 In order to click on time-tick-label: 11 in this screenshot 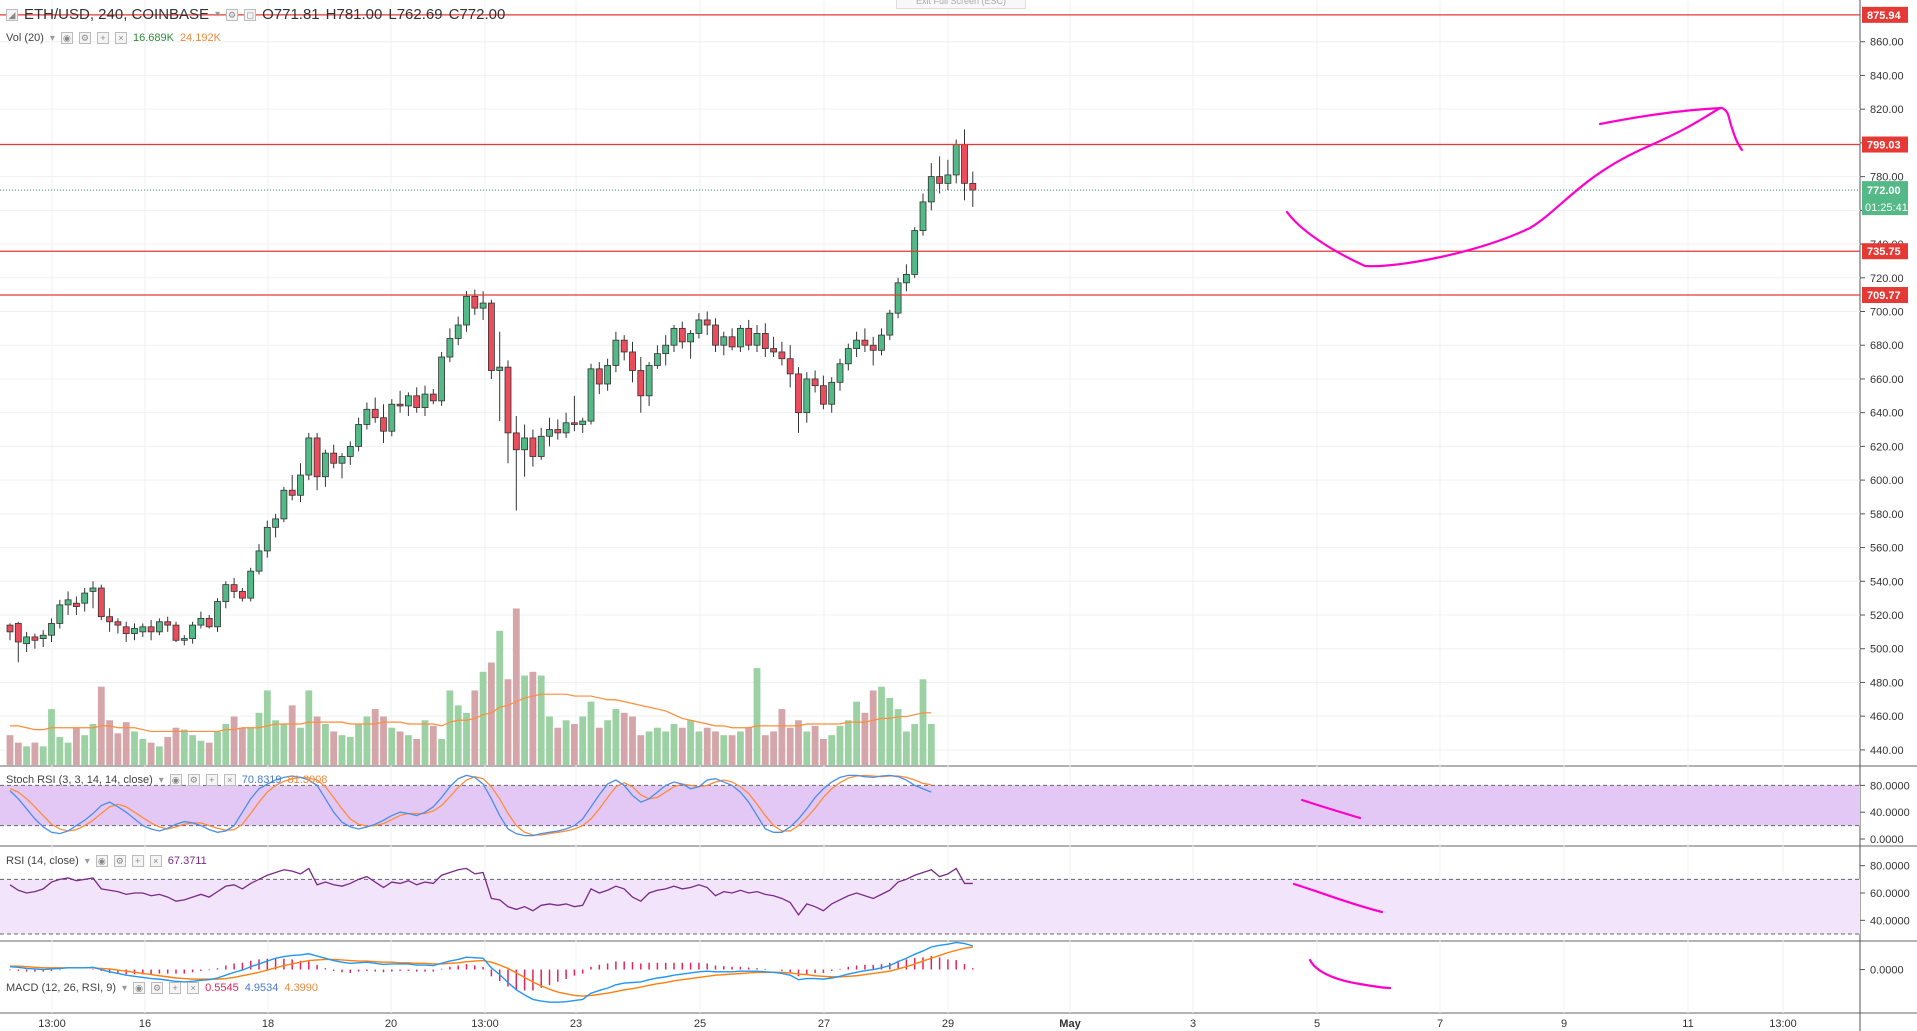, I will do `click(1687, 1024)`.